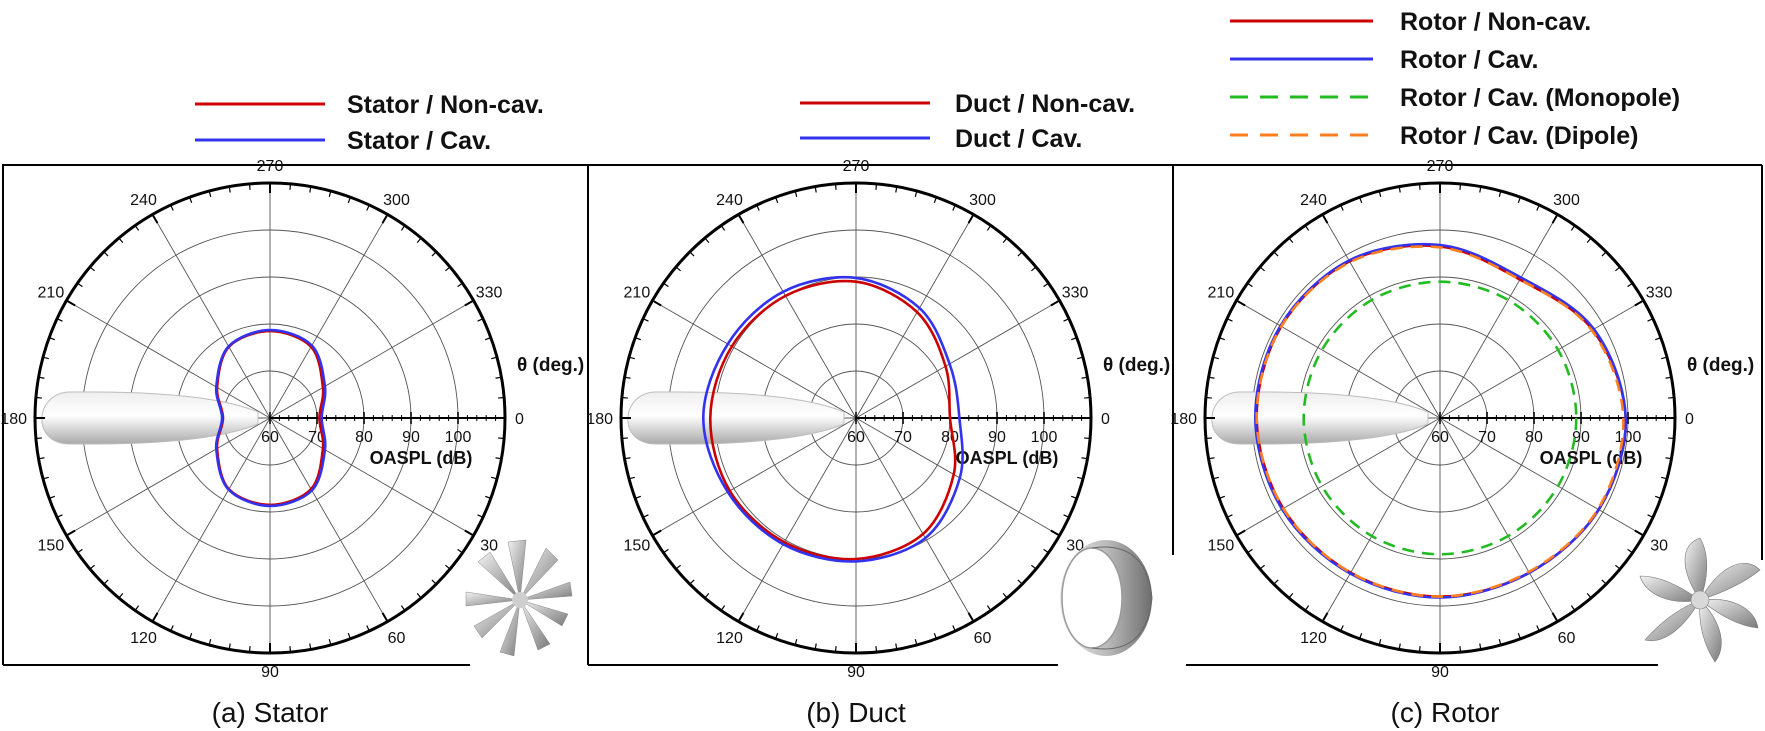  Describe the element at coordinates (1566, 200) in the screenshot. I see `theta-tick-label: 300` at that location.